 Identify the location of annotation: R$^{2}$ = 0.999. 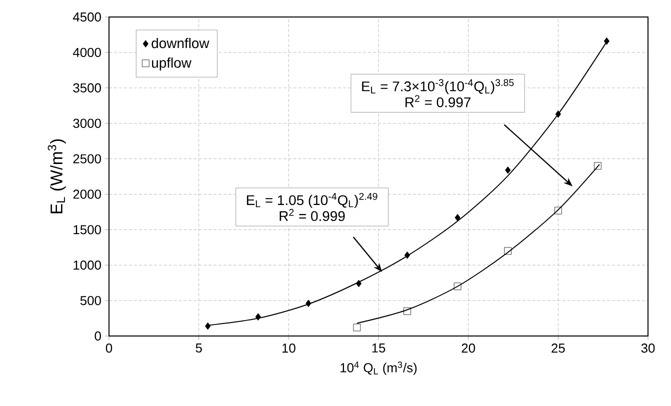
(312, 215).